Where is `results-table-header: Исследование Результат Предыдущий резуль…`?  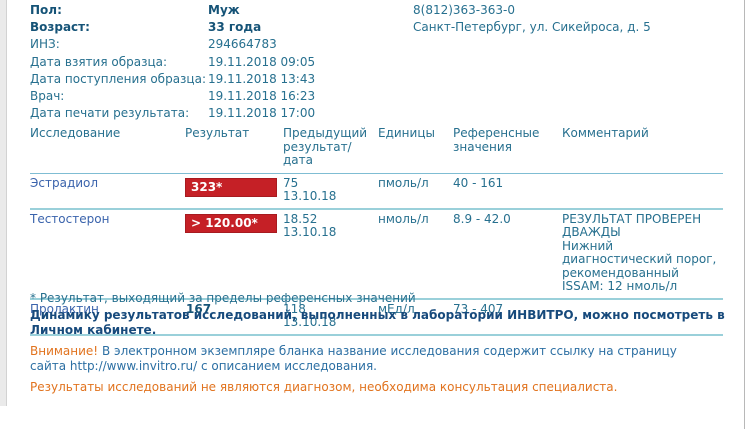
results-table-header: Исследование Результат Предыдущий резуль… is located at coordinates (376, 149).